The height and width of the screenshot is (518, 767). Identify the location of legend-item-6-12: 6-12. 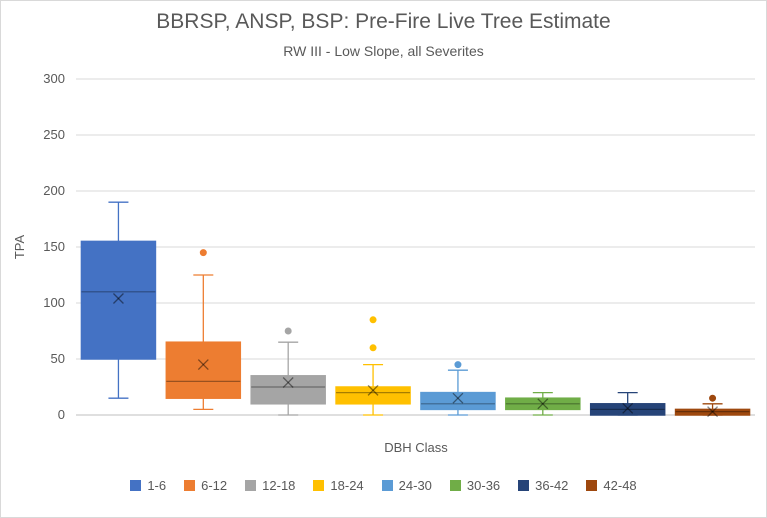
(205, 485).